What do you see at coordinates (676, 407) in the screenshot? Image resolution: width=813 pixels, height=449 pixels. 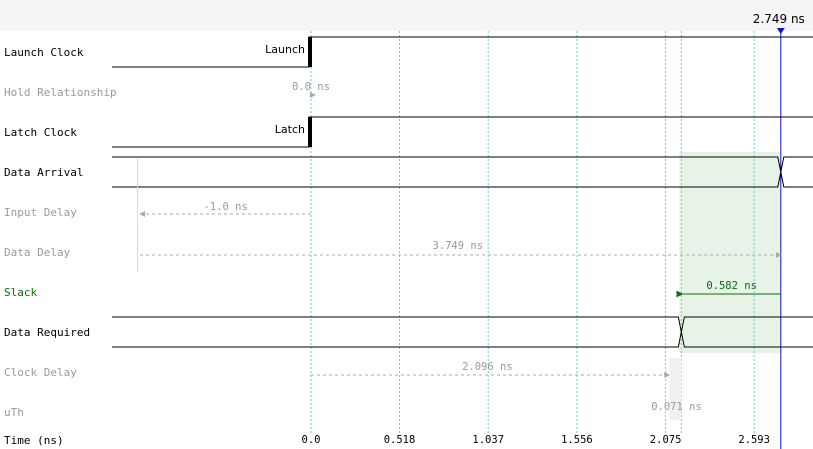 I see `uth-value: 0.071 ns` at bounding box center [676, 407].